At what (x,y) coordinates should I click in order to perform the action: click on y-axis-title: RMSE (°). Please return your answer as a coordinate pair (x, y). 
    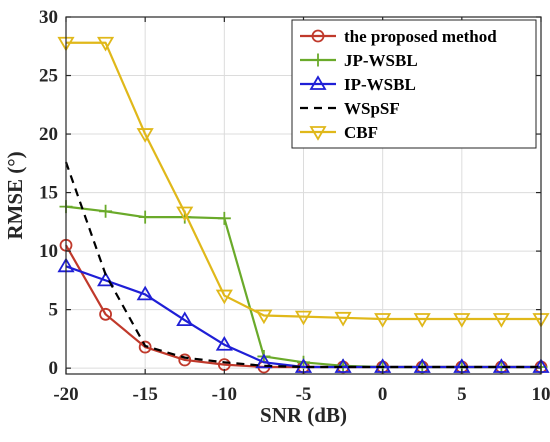
    Looking at the image, I should click on (15, 195).